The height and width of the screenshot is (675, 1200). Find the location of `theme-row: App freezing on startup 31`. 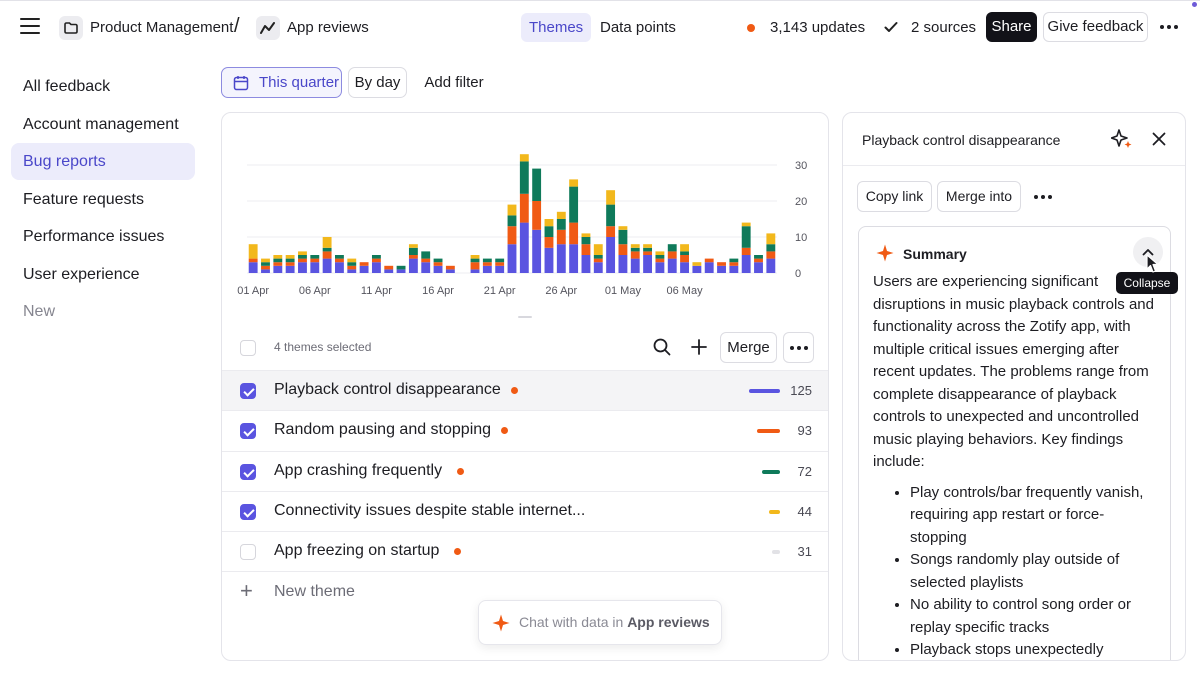

theme-row: App freezing on startup 31 is located at coordinates (525, 551).